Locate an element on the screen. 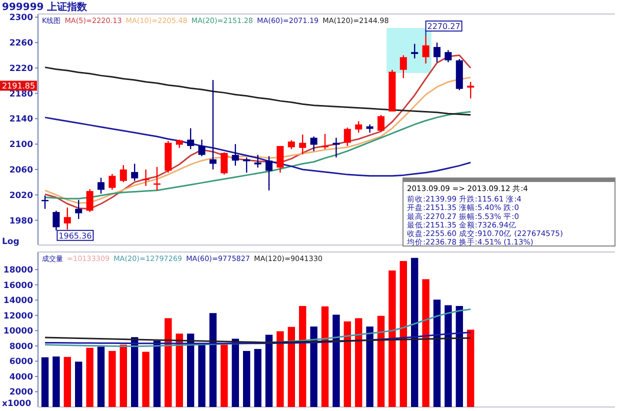 The height and width of the screenshot is (411, 628). y-tick-label: 2260 is located at coordinates (21, 43).